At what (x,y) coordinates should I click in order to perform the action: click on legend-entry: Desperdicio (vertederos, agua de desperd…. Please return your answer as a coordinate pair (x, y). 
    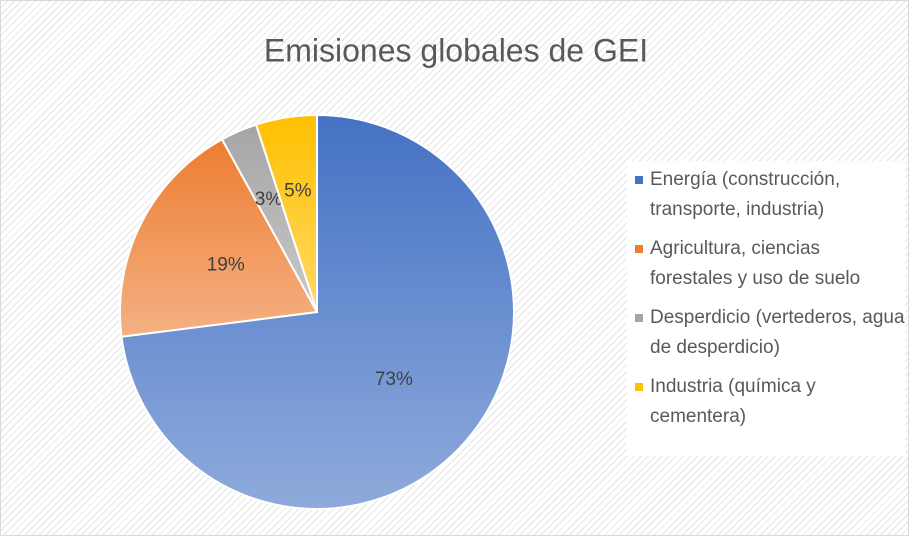
    Looking at the image, I should click on (770, 333).